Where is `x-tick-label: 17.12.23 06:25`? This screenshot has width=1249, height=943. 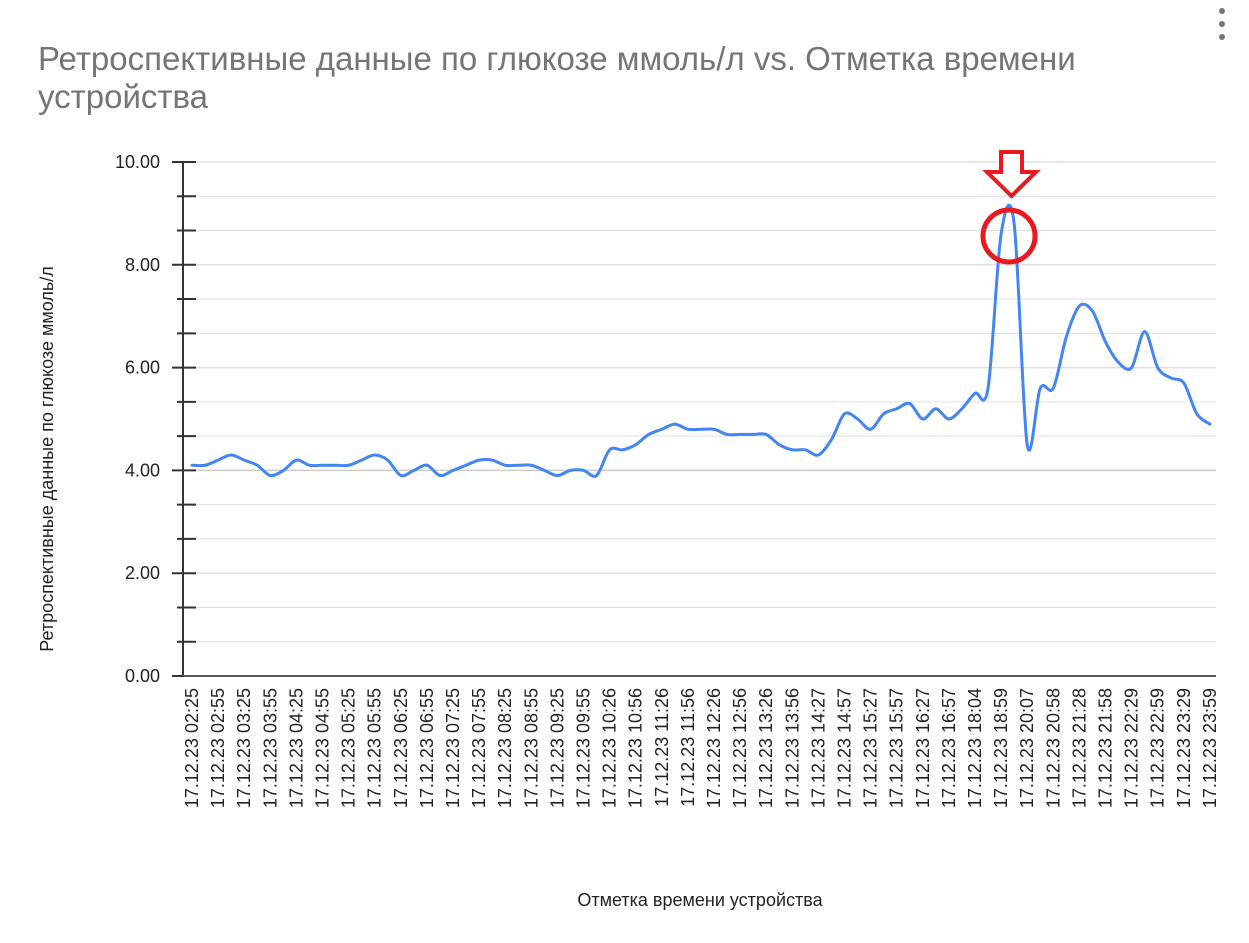
x-tick-label: 17.12.23 06:25 is located at coordinates (401, 748).